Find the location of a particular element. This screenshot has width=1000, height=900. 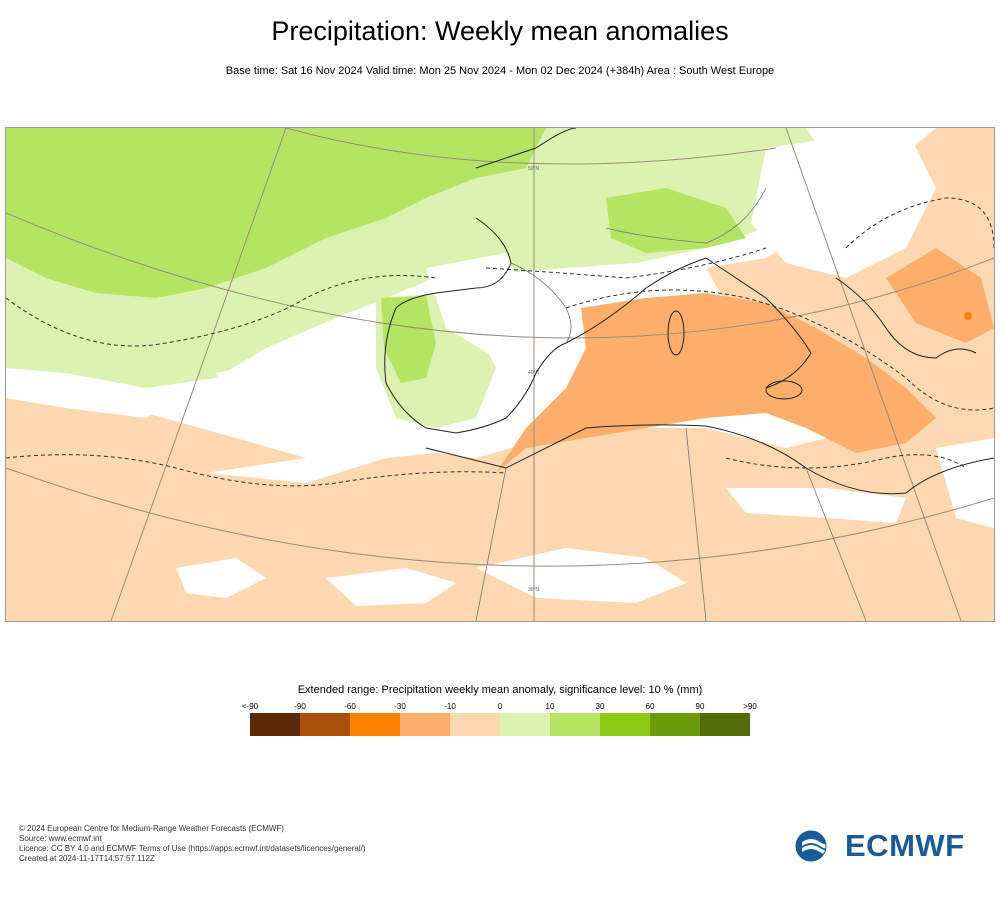

anomaly-area-green-atlantic is located at coordinates (276, 213).